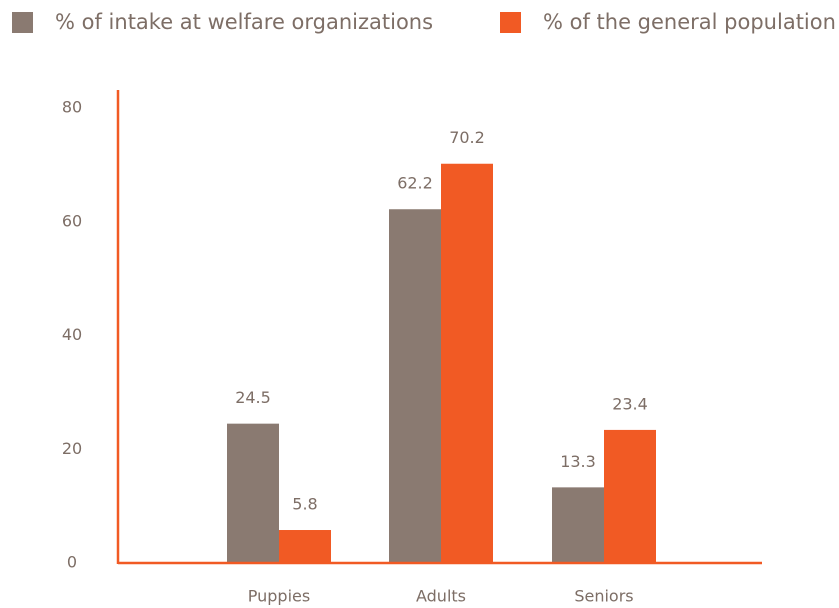 The image size is (839, 608). What do you see at coordinates (244, 22) in the screenshot?
I see `legend-label: % of intake at welfare organizations` at bounding box center [244, 22].